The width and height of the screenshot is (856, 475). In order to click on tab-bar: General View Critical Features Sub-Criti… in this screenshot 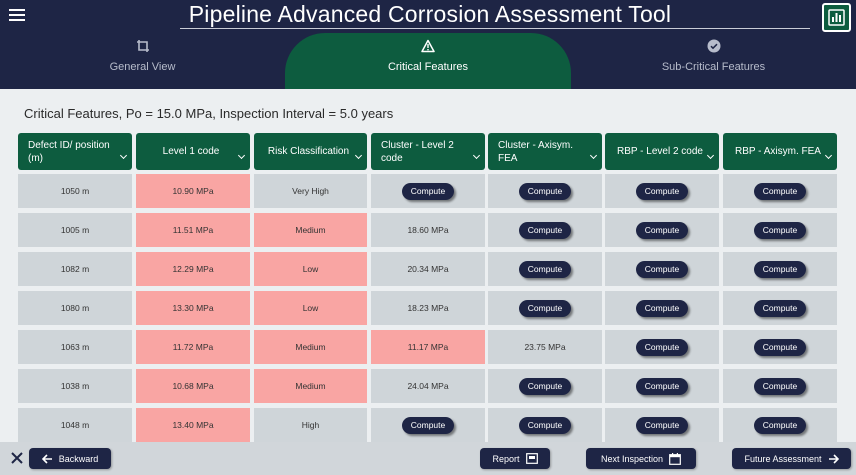, I will do `click(428, 61)`.